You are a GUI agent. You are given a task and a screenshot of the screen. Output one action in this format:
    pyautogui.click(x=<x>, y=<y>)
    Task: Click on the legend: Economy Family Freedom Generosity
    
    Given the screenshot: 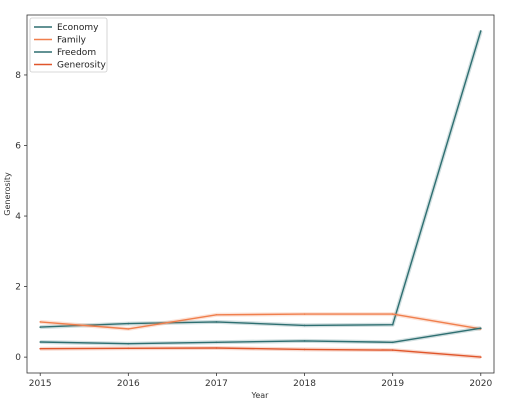 What is the action you would take?
    pyautogui.click(x=68, y=45)
    